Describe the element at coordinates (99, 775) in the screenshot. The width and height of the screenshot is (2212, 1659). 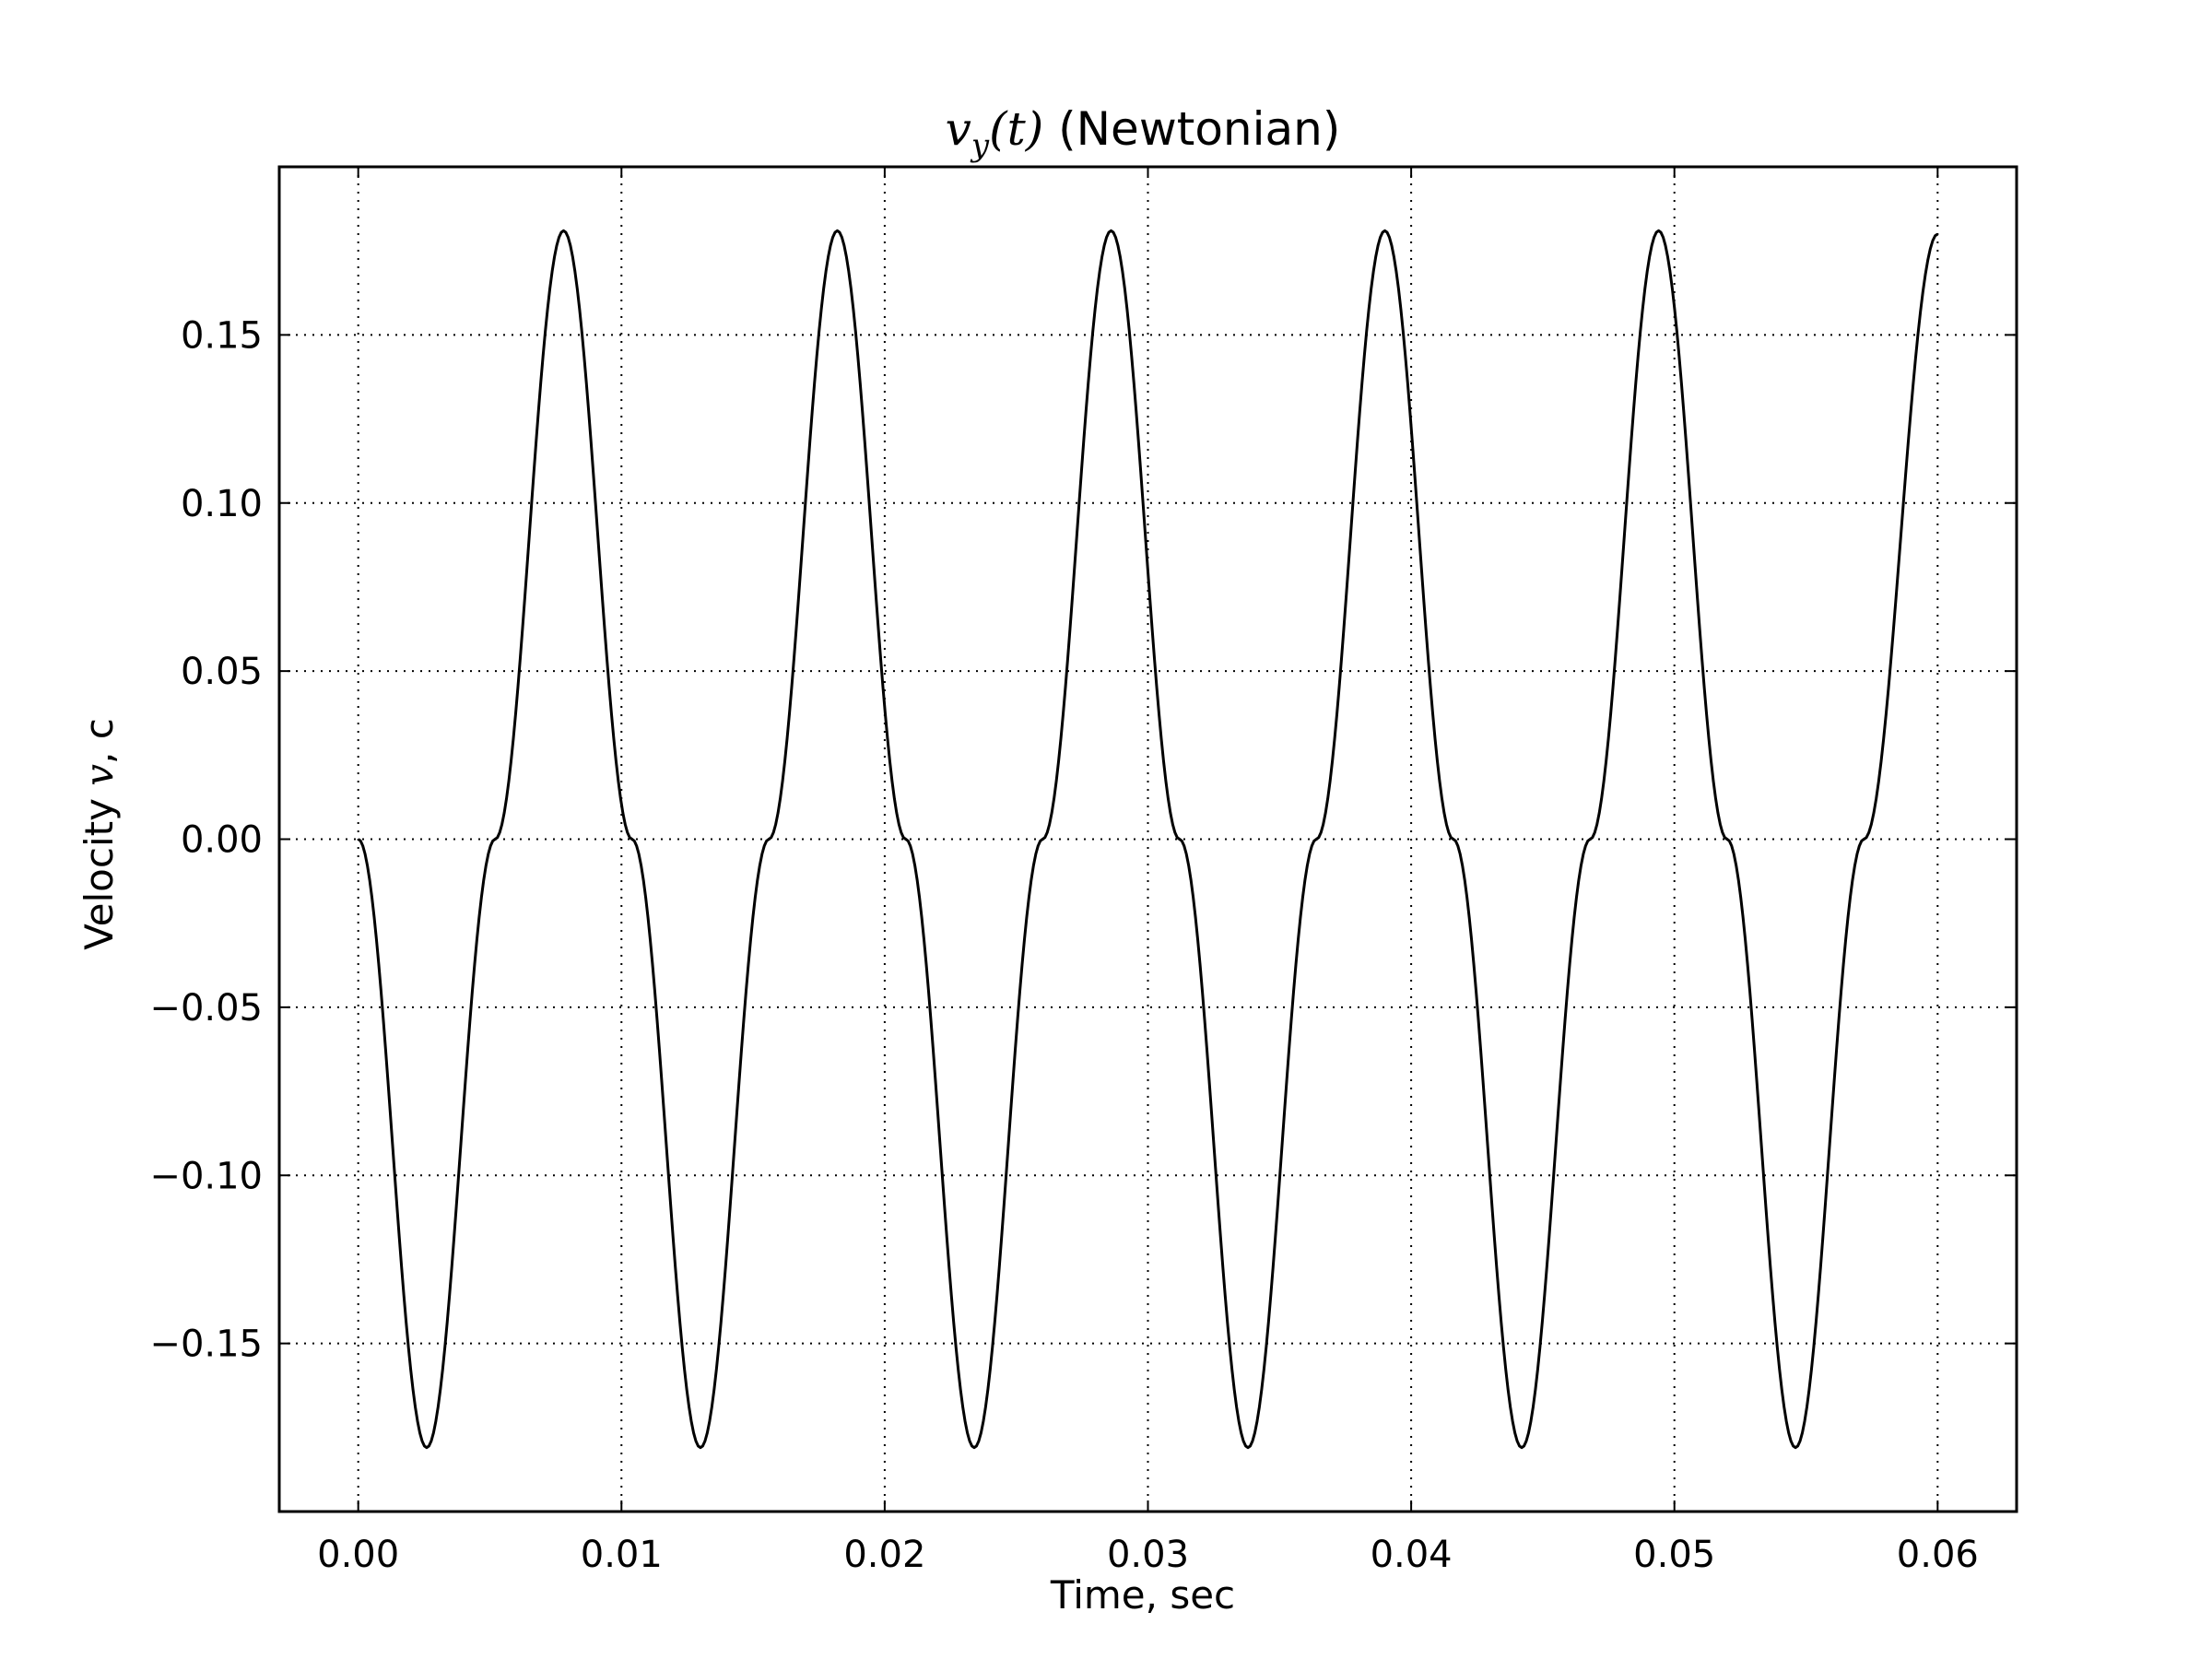
I see `y-axis-label-math: v` at that location.